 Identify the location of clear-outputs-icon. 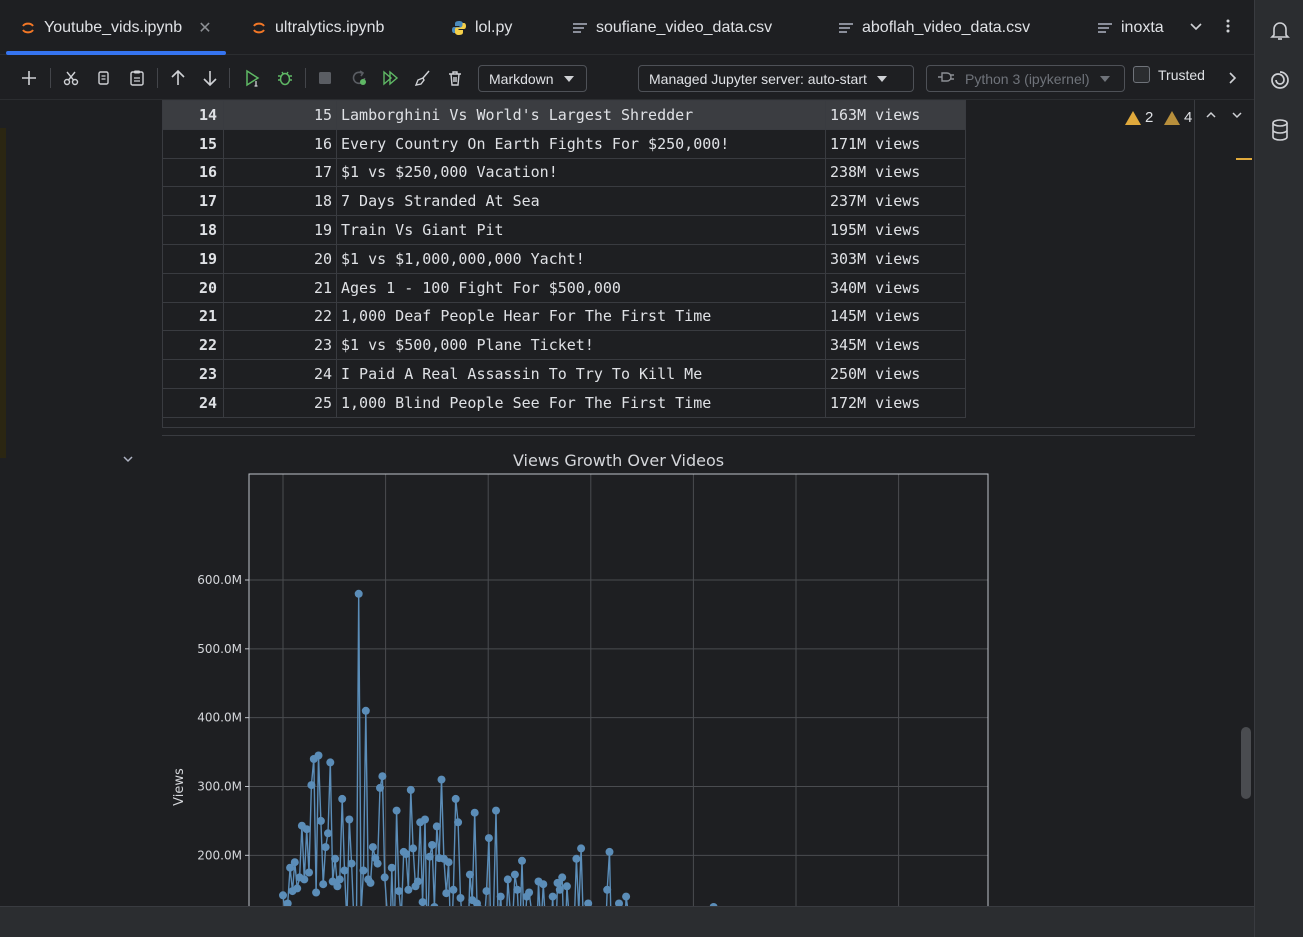
(423, 78).